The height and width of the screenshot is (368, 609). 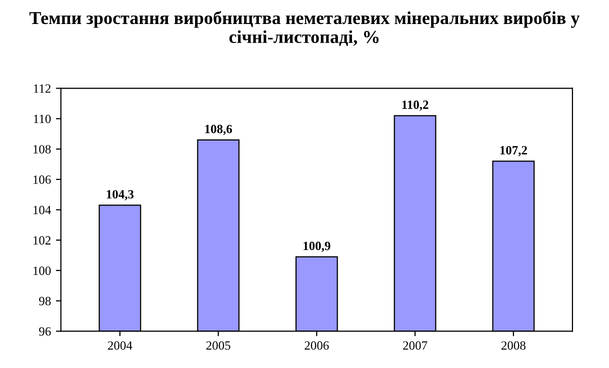 I want to click on y-tick-label: 108, so click(x=42, y=149).